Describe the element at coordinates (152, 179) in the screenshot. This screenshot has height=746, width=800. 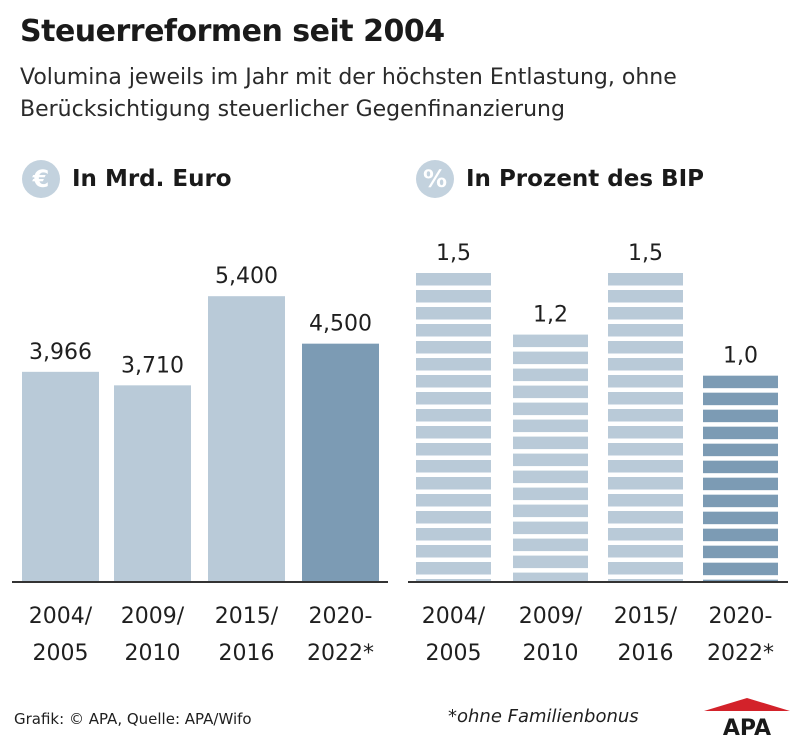
I see `panel-title-euro: In Mrd. Euro` at that location.